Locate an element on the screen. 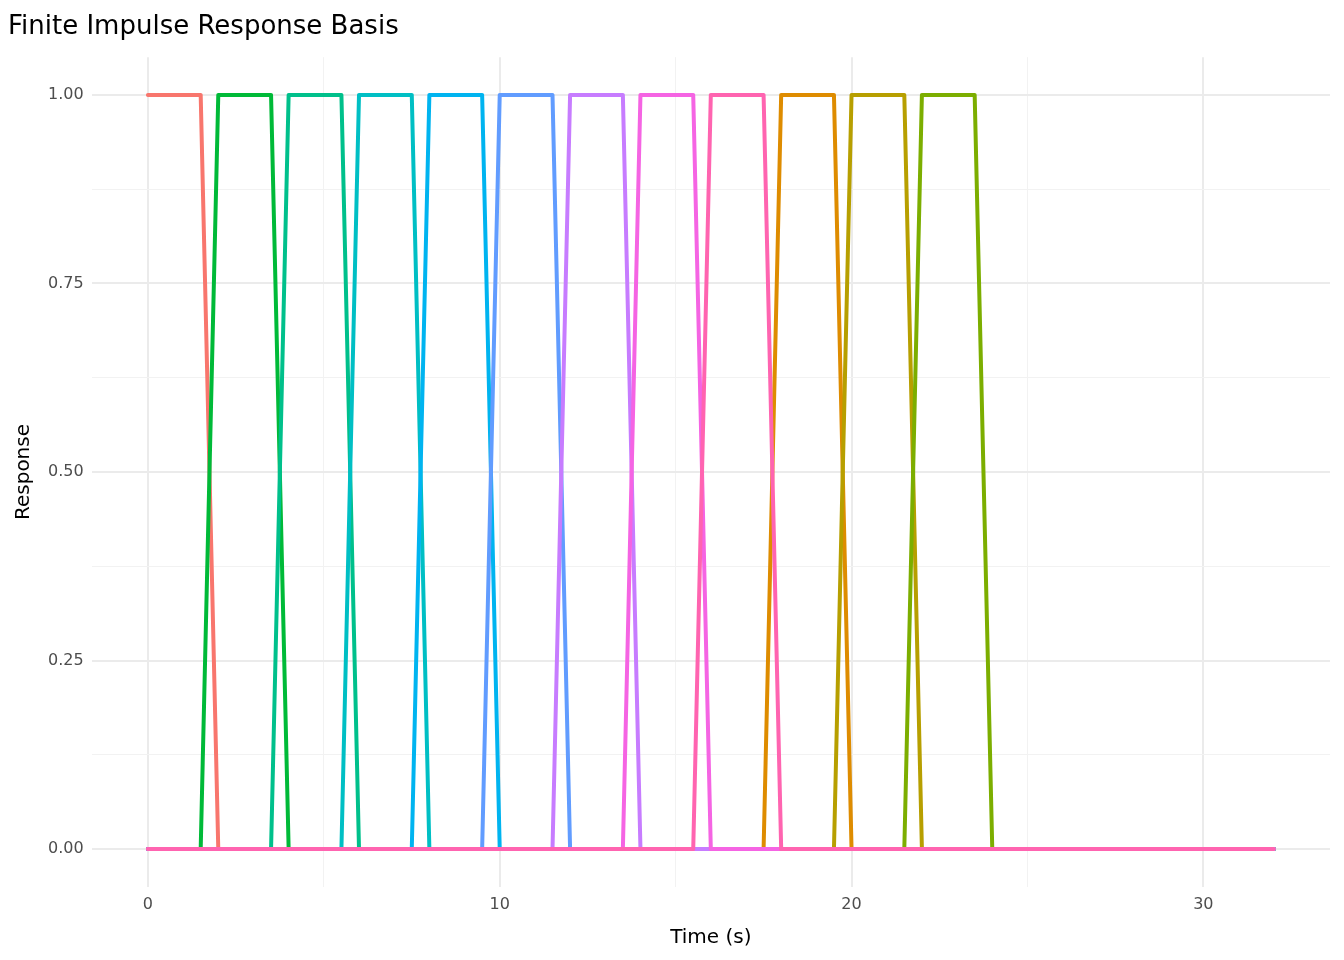  y-tick-label: 0.50 is located at coordinates (66, 471).